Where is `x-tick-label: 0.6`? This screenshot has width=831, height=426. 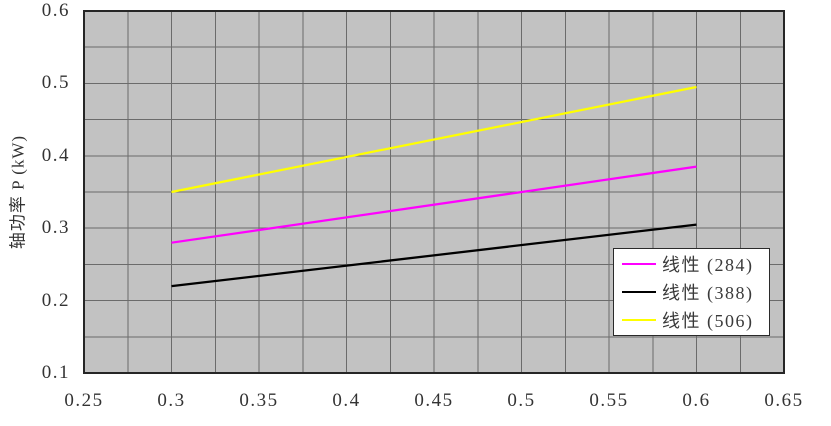 x-tick-label: 0.6 is located at coordinates (696, 400).